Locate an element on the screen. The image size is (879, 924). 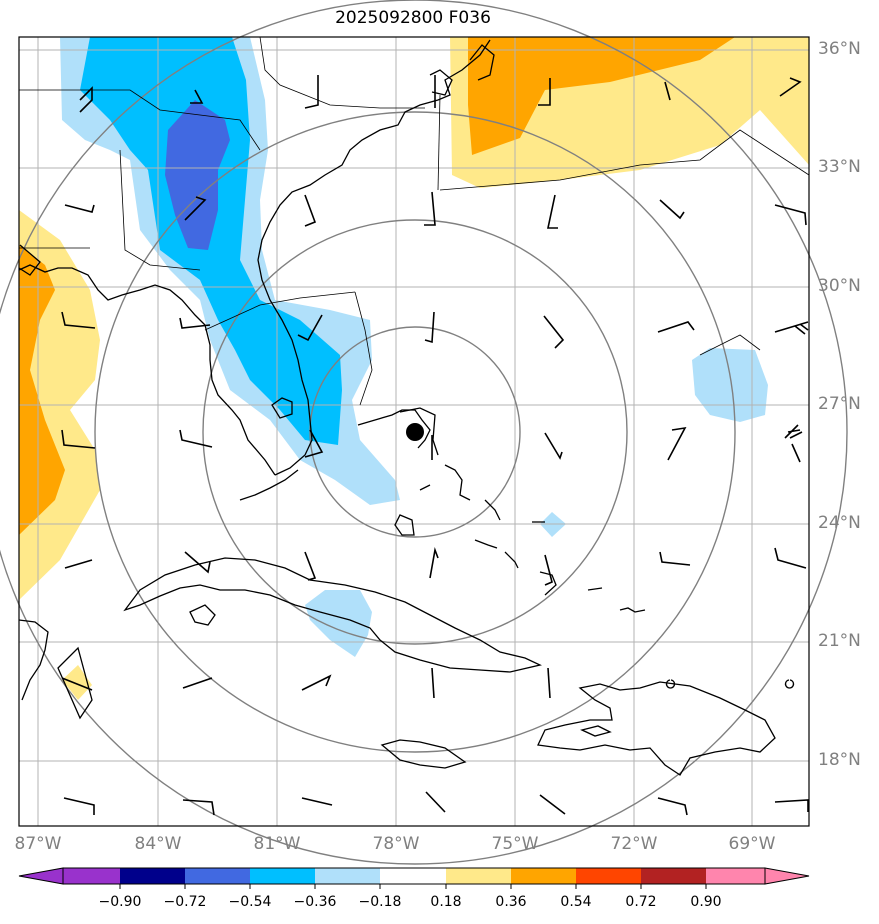
field-orange-ne is located at coordinates (601, 96).